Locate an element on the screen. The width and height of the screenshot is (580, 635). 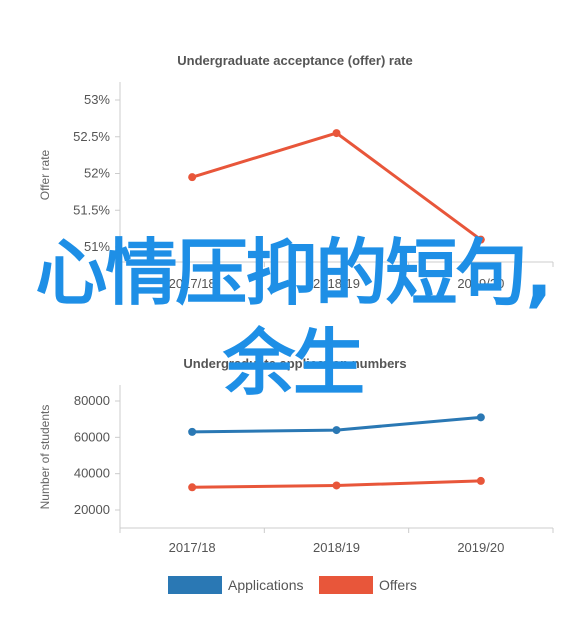
legend-label-offers: Offers is located at coordinates (398, 585).